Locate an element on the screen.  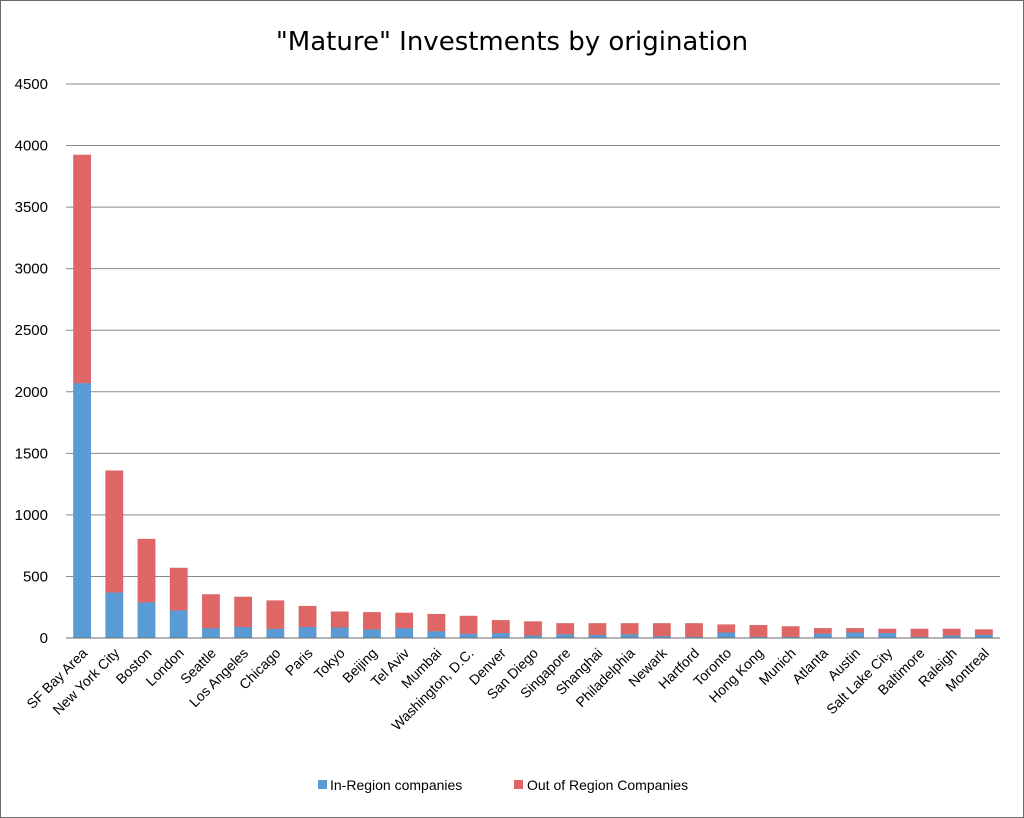
y-tick-label: 3500 is located at coordinates (31, 207).